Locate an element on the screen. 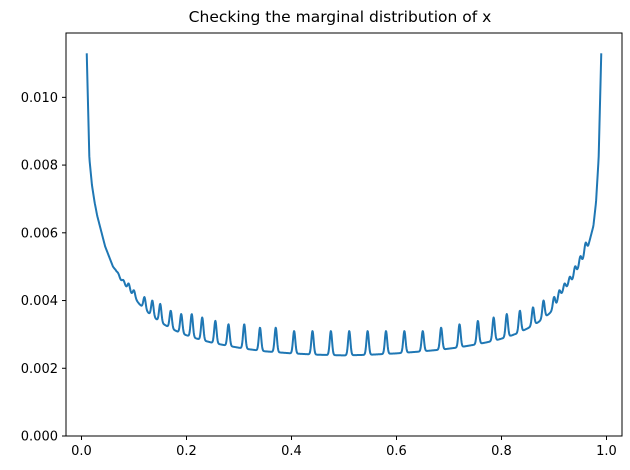  y-tick-label: 0.000 is located at coordinates (39, 437).